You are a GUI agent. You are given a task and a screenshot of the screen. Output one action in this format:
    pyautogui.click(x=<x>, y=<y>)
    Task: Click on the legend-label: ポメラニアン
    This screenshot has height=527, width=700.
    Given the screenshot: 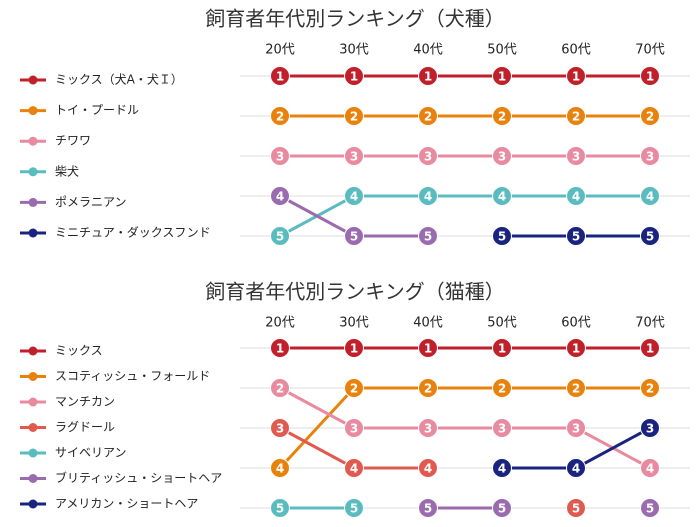 What is the action you would take?
    pyautogui.click(x=91, y=202)
    